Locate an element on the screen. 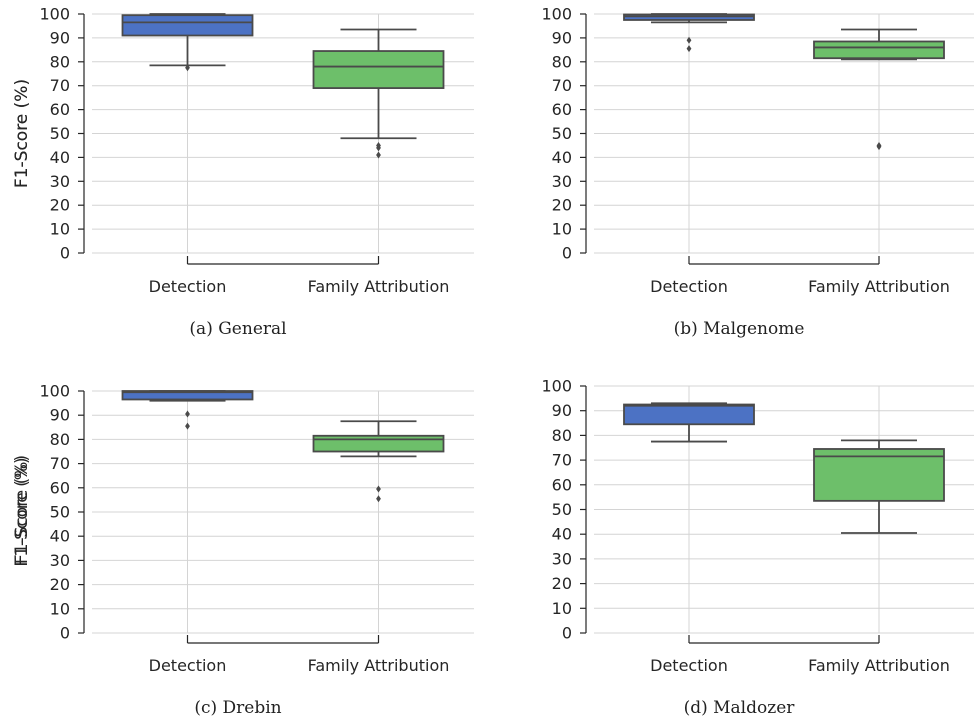  panel-caption: (d) Maldozer is located at coordinates (740, 708).